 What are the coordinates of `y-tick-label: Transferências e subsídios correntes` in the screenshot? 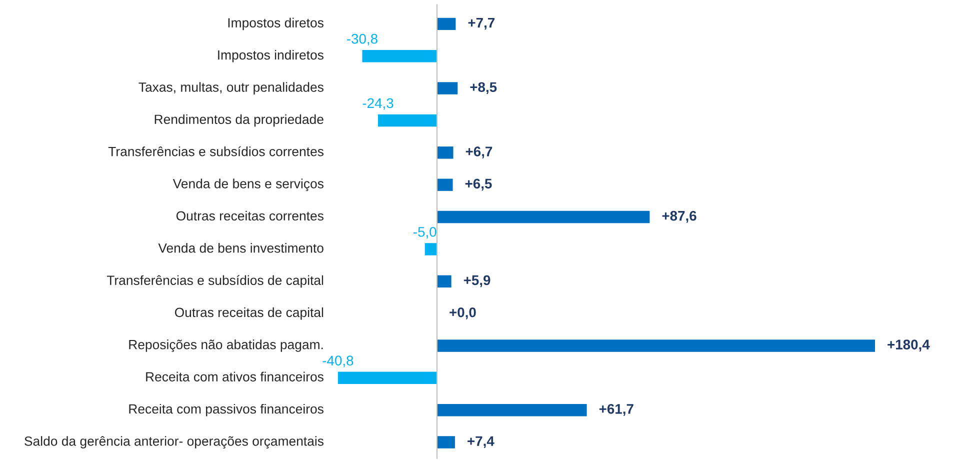 It's located at (216, 151).